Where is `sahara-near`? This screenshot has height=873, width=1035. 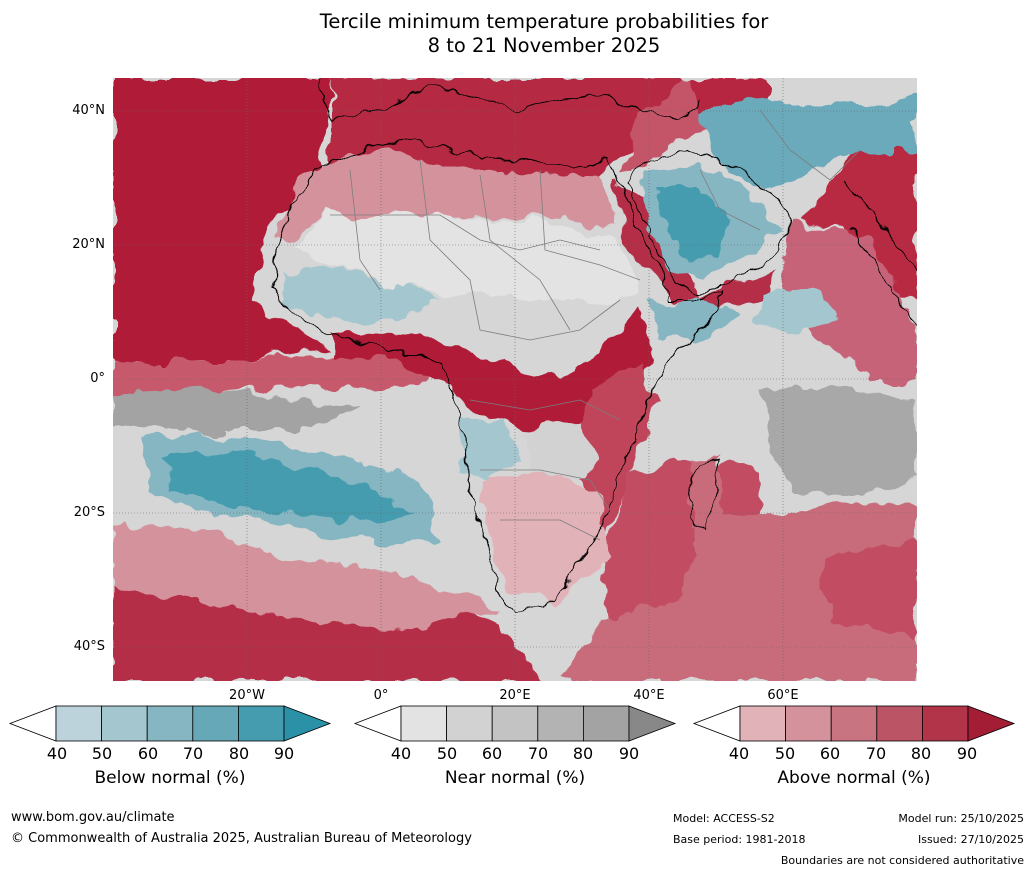 sahara-near is located at coordinates (465, 257).